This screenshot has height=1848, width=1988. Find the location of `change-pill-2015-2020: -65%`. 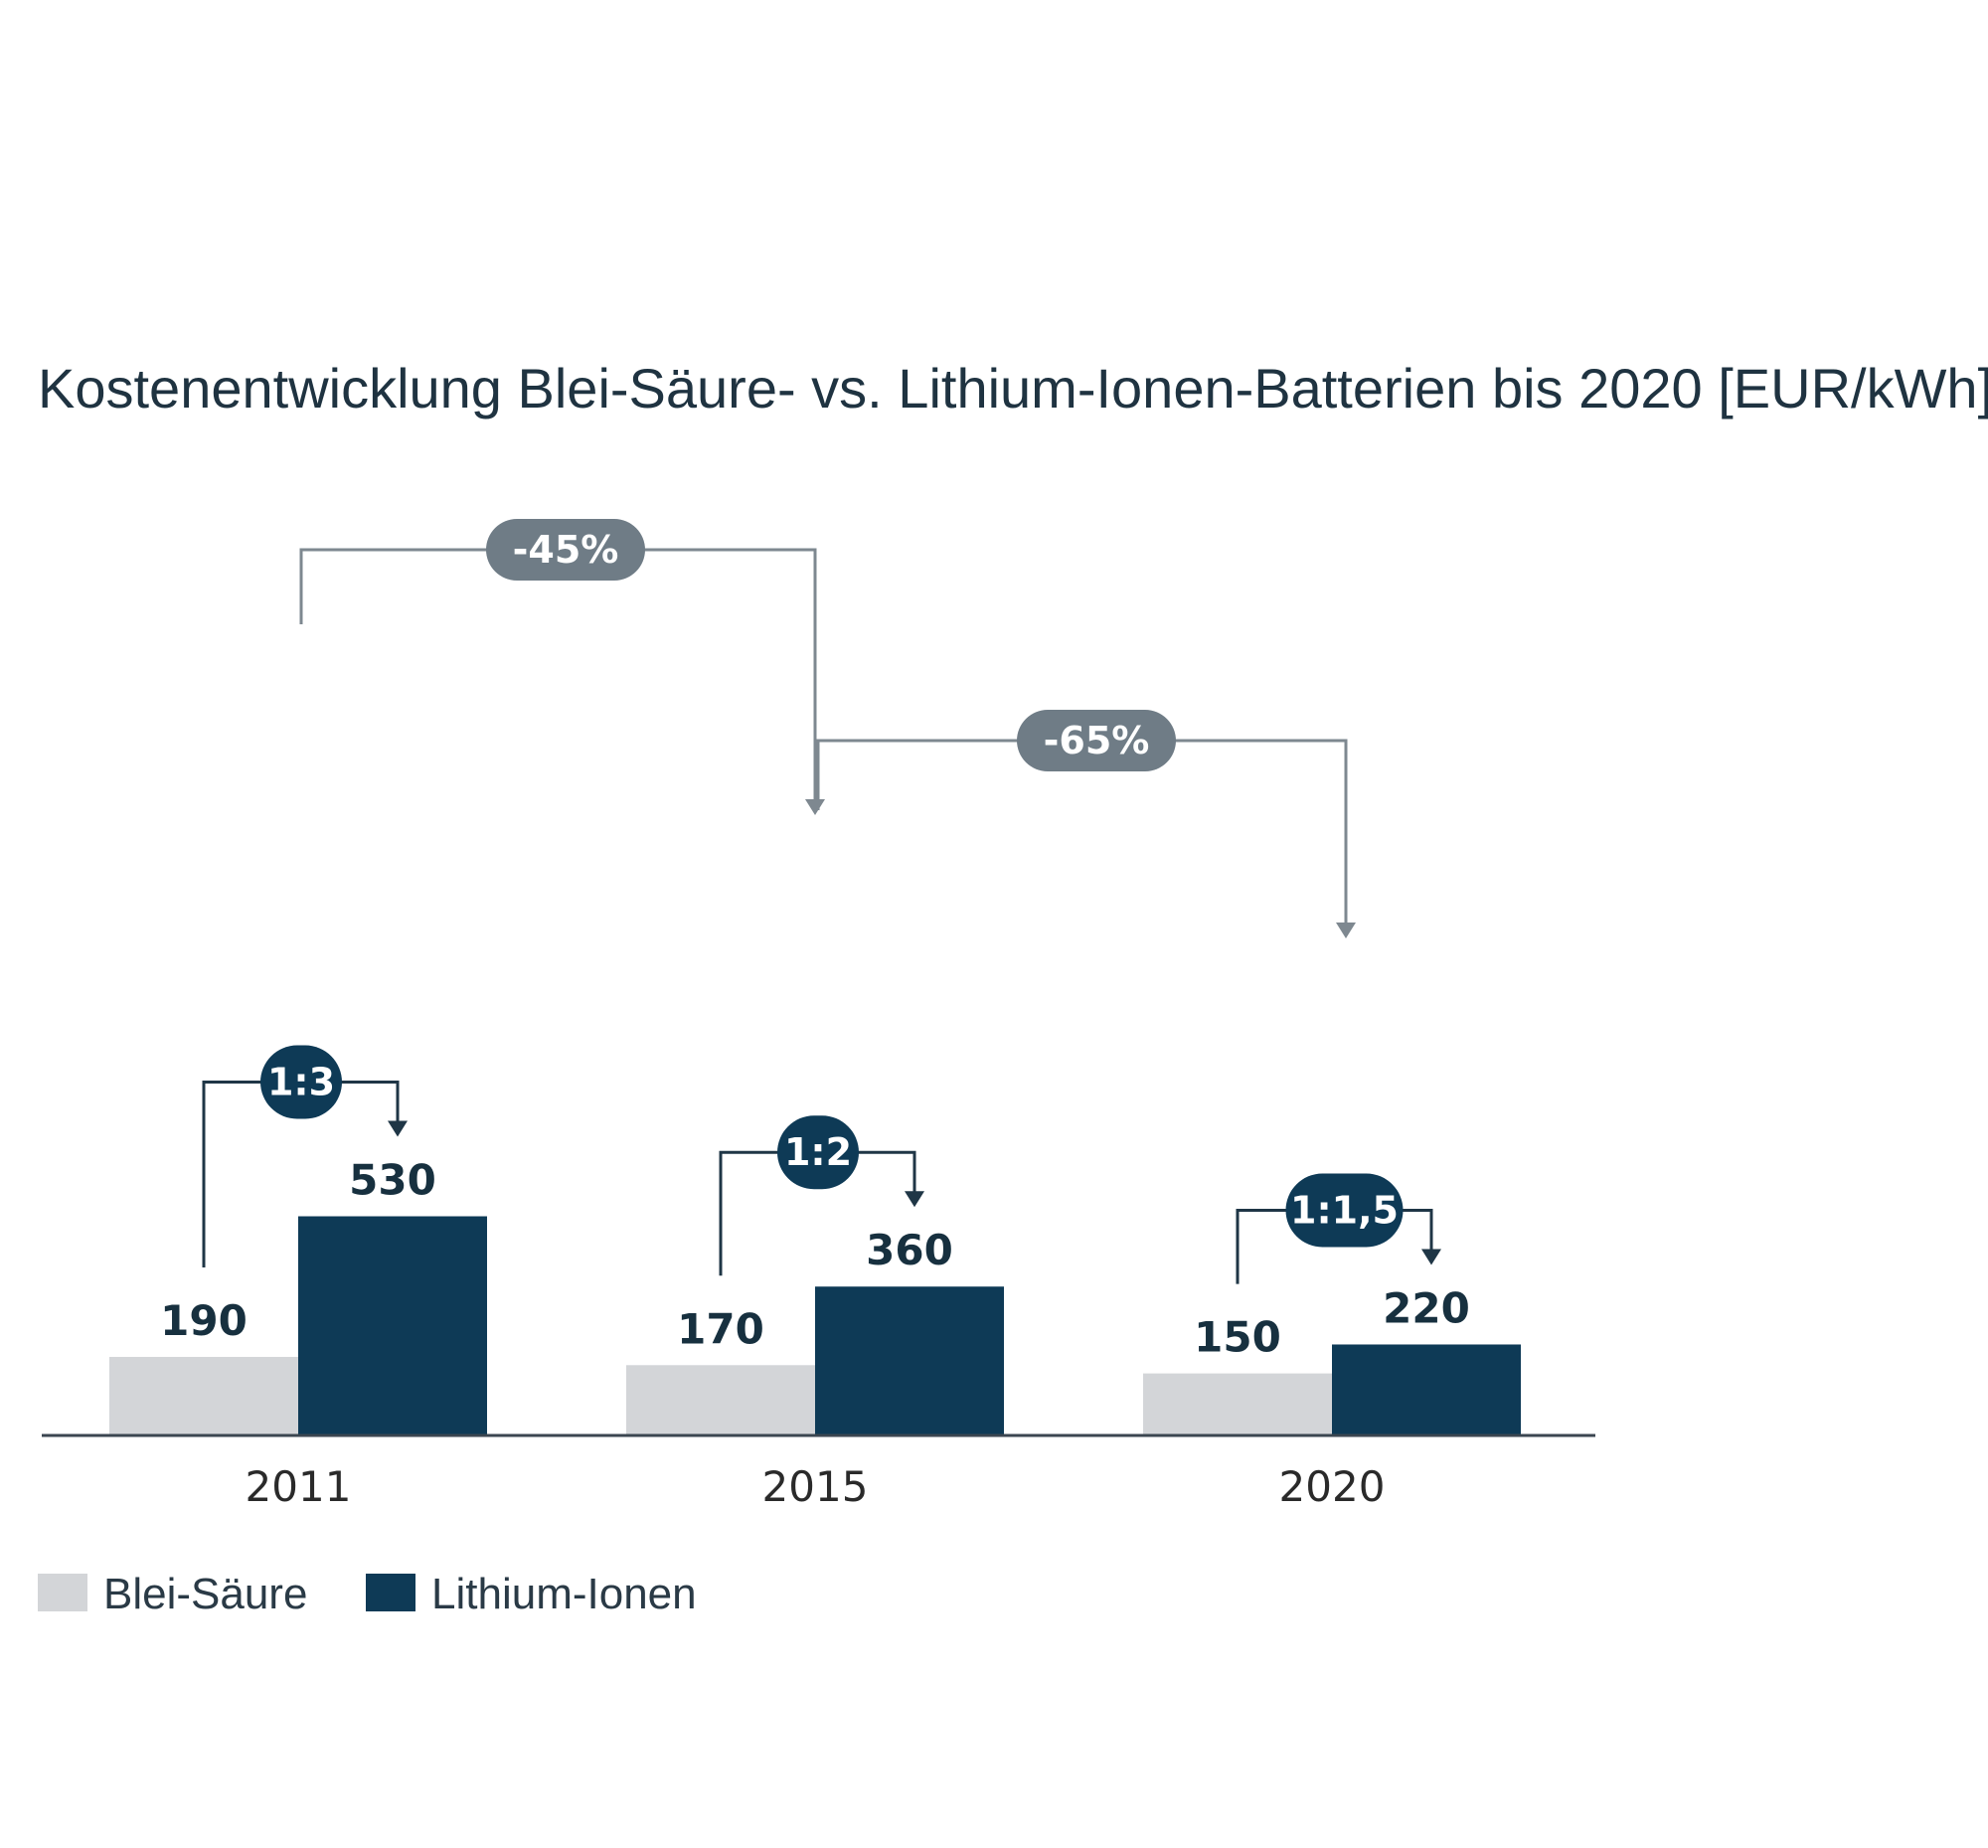

change-pill-2015-2020: -65% is located at coordinates (1096, 740).